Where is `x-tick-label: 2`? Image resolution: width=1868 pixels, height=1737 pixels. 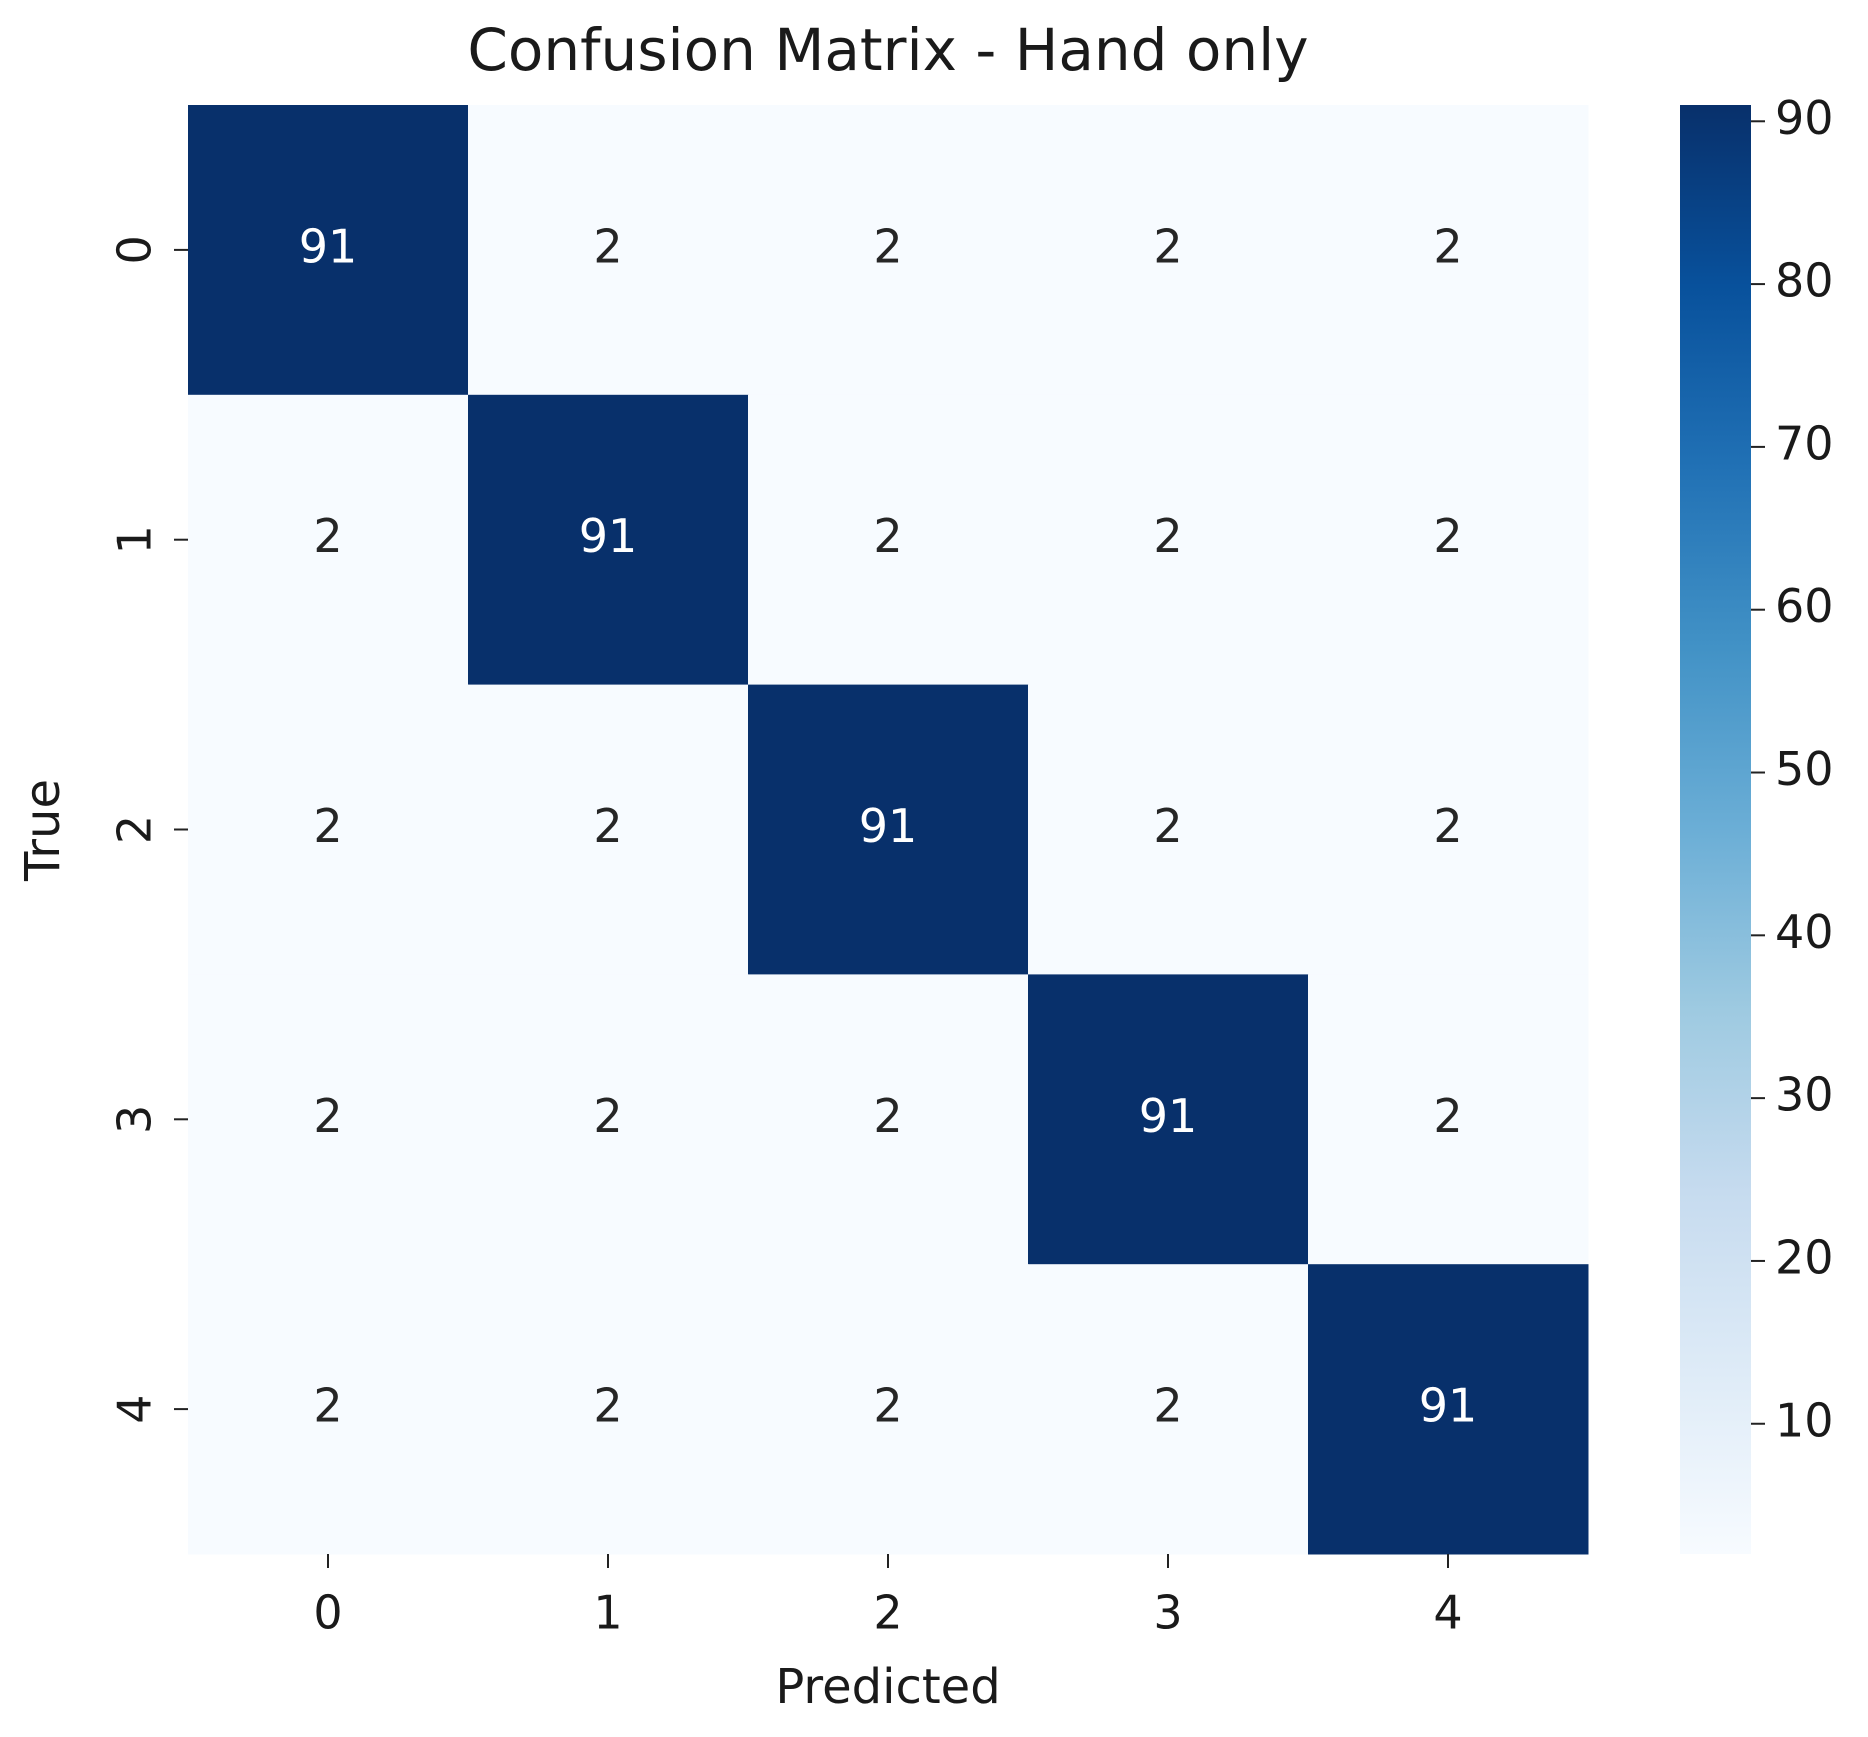 x-tick-label: 2 is located at coordinates (887, 1613).